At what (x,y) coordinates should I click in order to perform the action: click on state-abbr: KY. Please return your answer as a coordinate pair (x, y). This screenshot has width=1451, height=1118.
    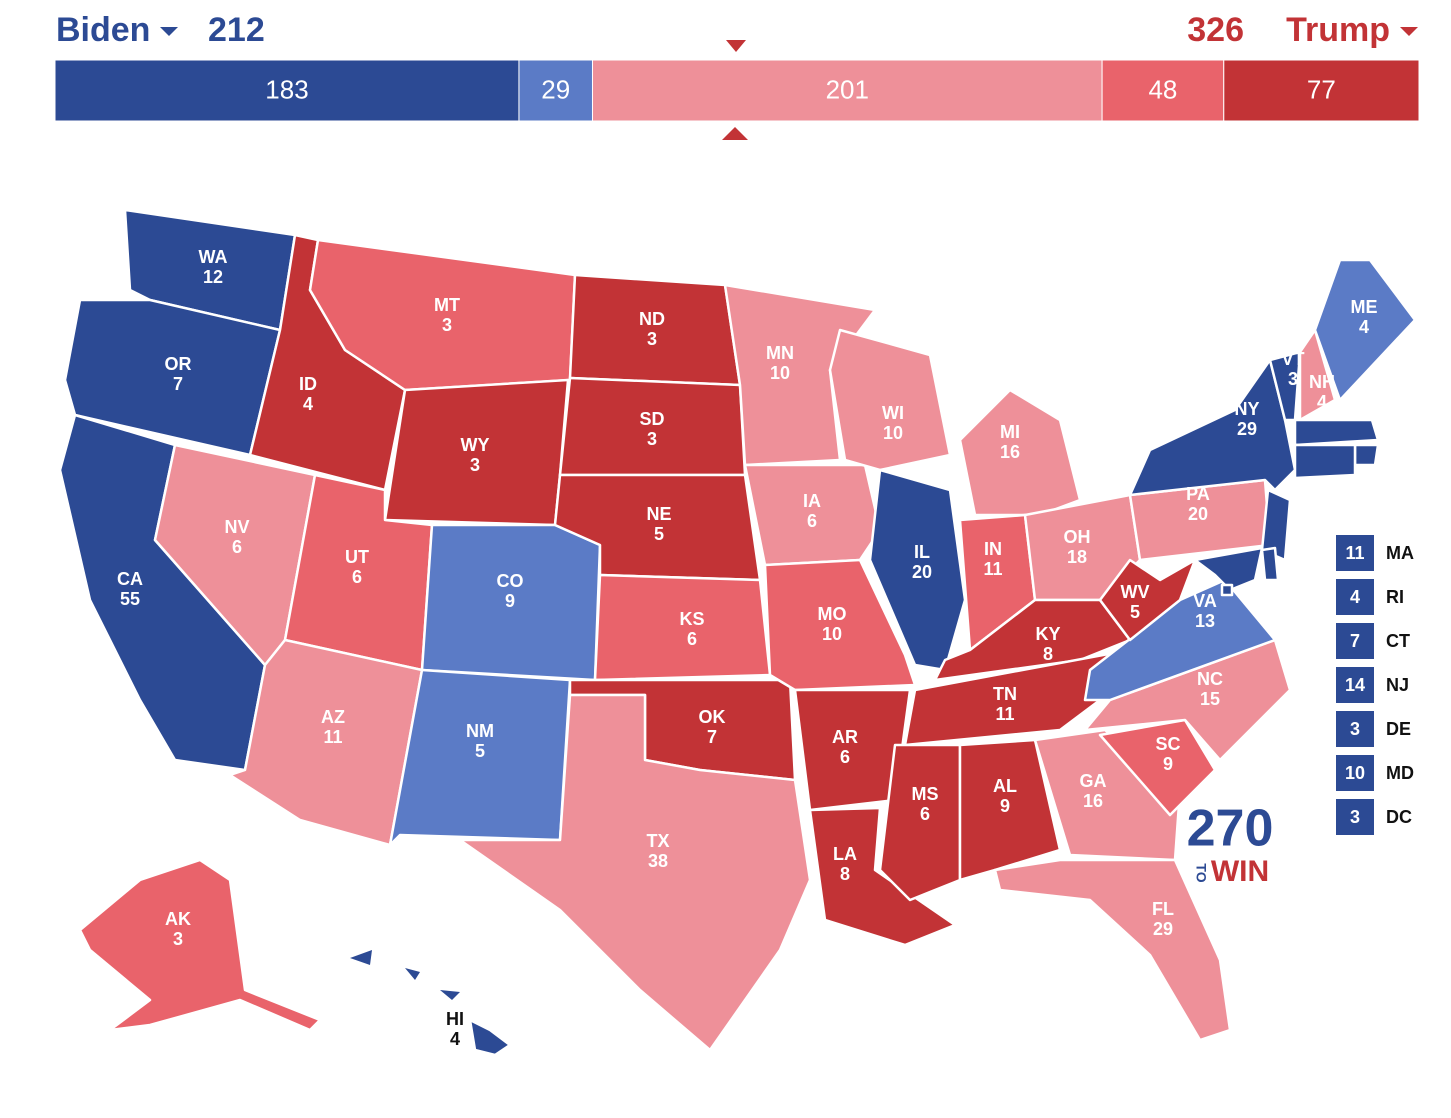
    Looking at the image, I should click on (1047, 634).